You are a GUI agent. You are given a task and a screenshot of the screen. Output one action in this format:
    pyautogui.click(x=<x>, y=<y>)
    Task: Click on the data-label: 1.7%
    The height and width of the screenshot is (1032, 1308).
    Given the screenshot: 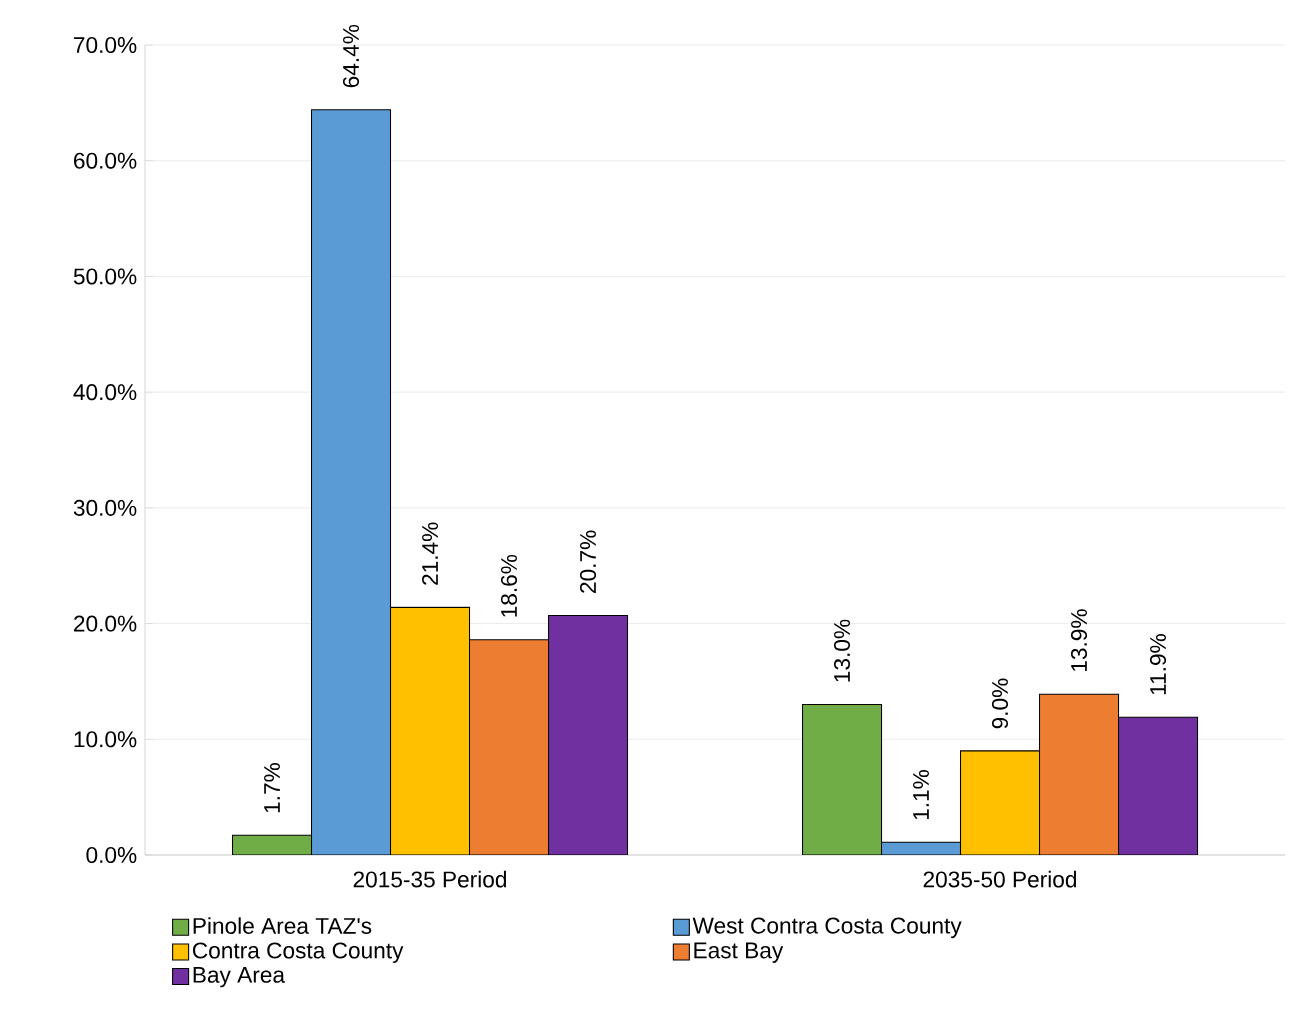 What is the action you would take?
    pyautogui.click(x=272, y=788)
    